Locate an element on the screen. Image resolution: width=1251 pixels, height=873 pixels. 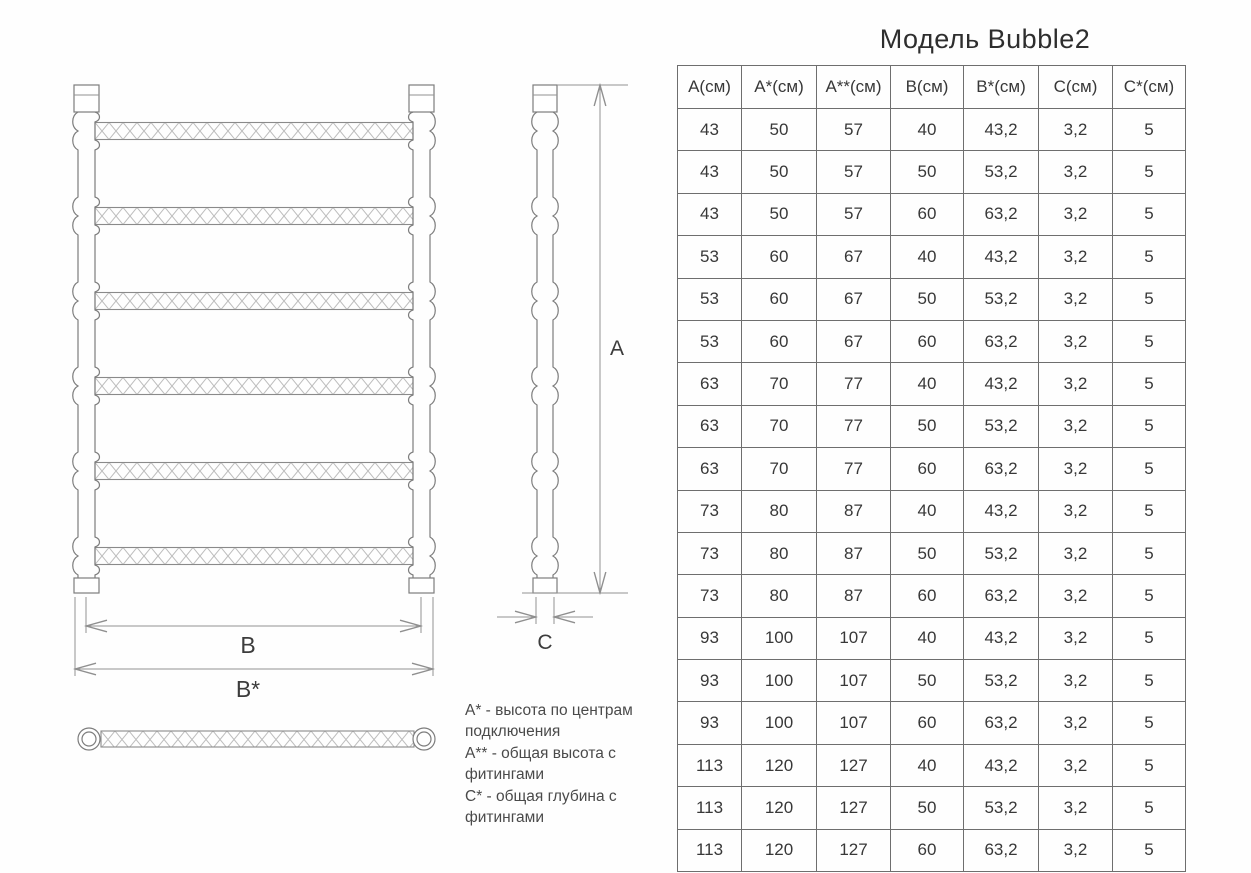
table-row: 93 100 107 40 43,2 3,2 5 is located at coordinates (931, 638).